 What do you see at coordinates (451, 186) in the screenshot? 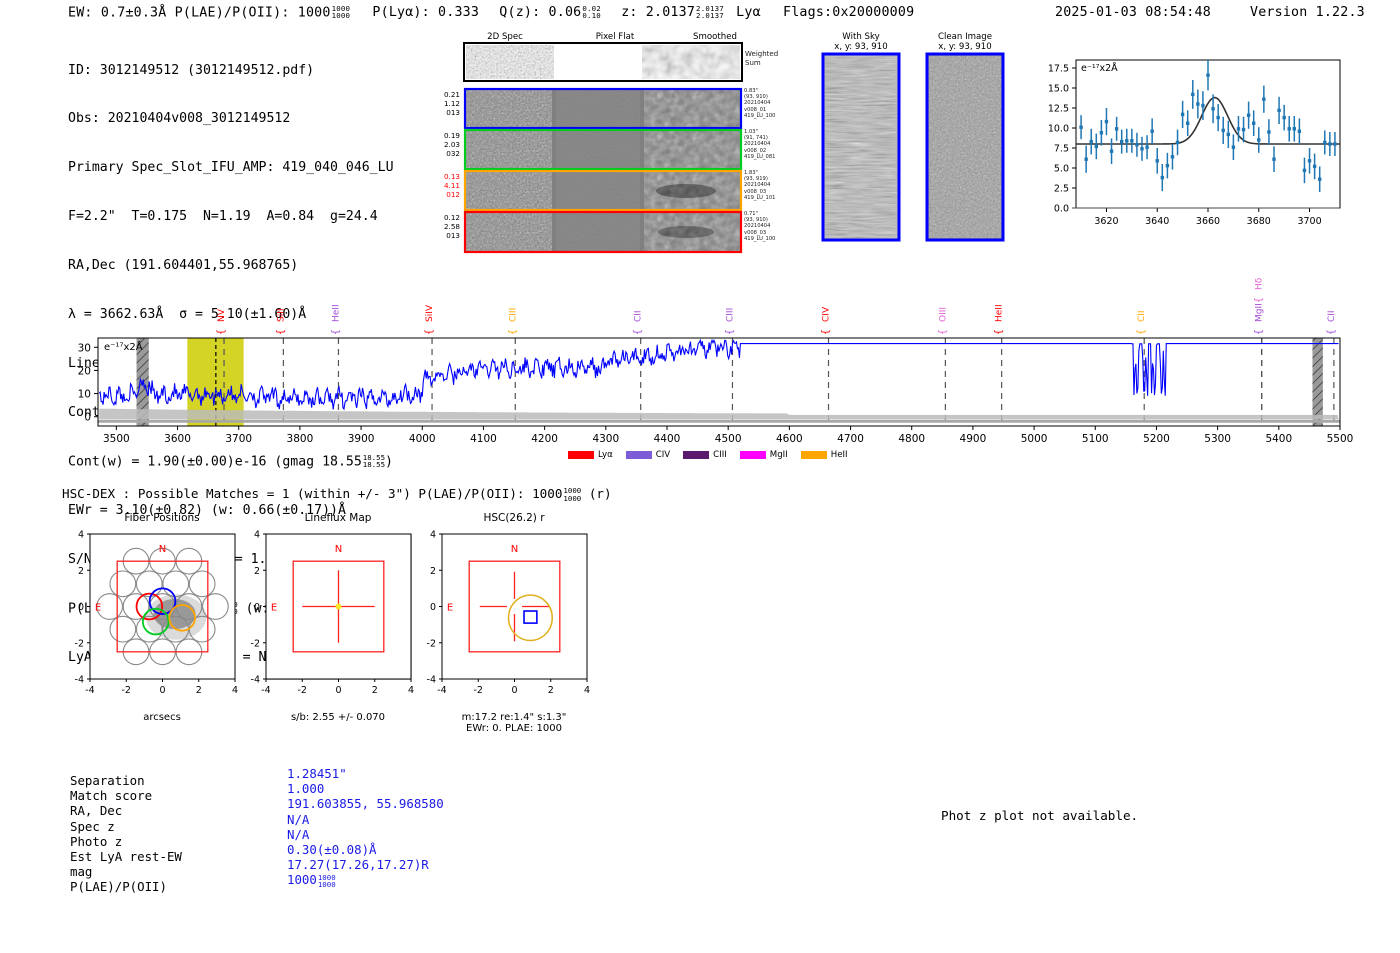
I see `spec2d-row-left-labels-2: 0.13 4.11 012` at bounding box center [451, 186].